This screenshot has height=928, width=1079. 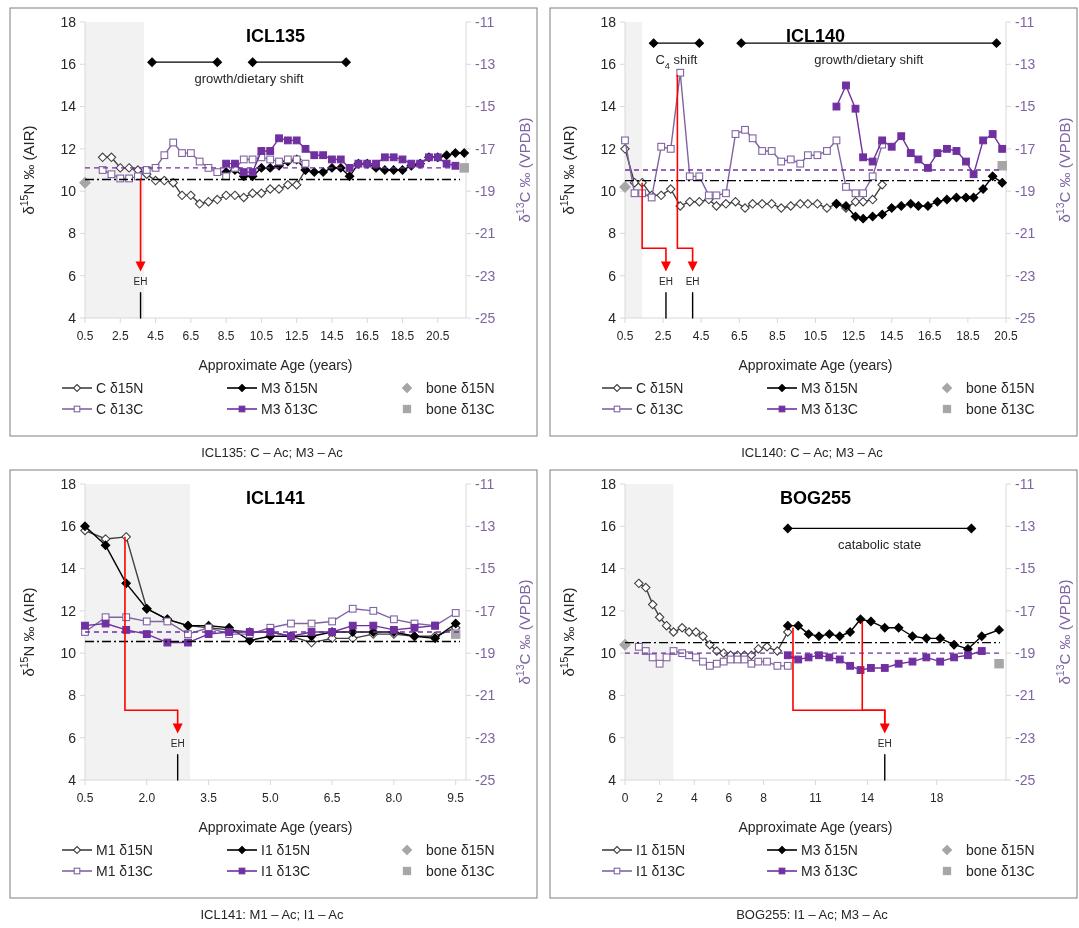 What do you see at coordinates (275, 36) in the screenshot?
I see `chart-title: ICL135` at bounding box center [275, 36].